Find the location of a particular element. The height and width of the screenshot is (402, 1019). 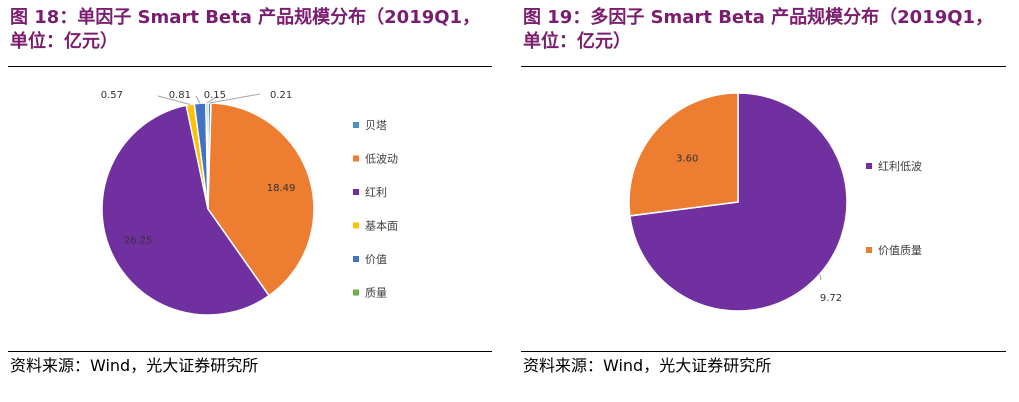

data-labels: 9.72 3.60 is located at coordinates (759, 228).